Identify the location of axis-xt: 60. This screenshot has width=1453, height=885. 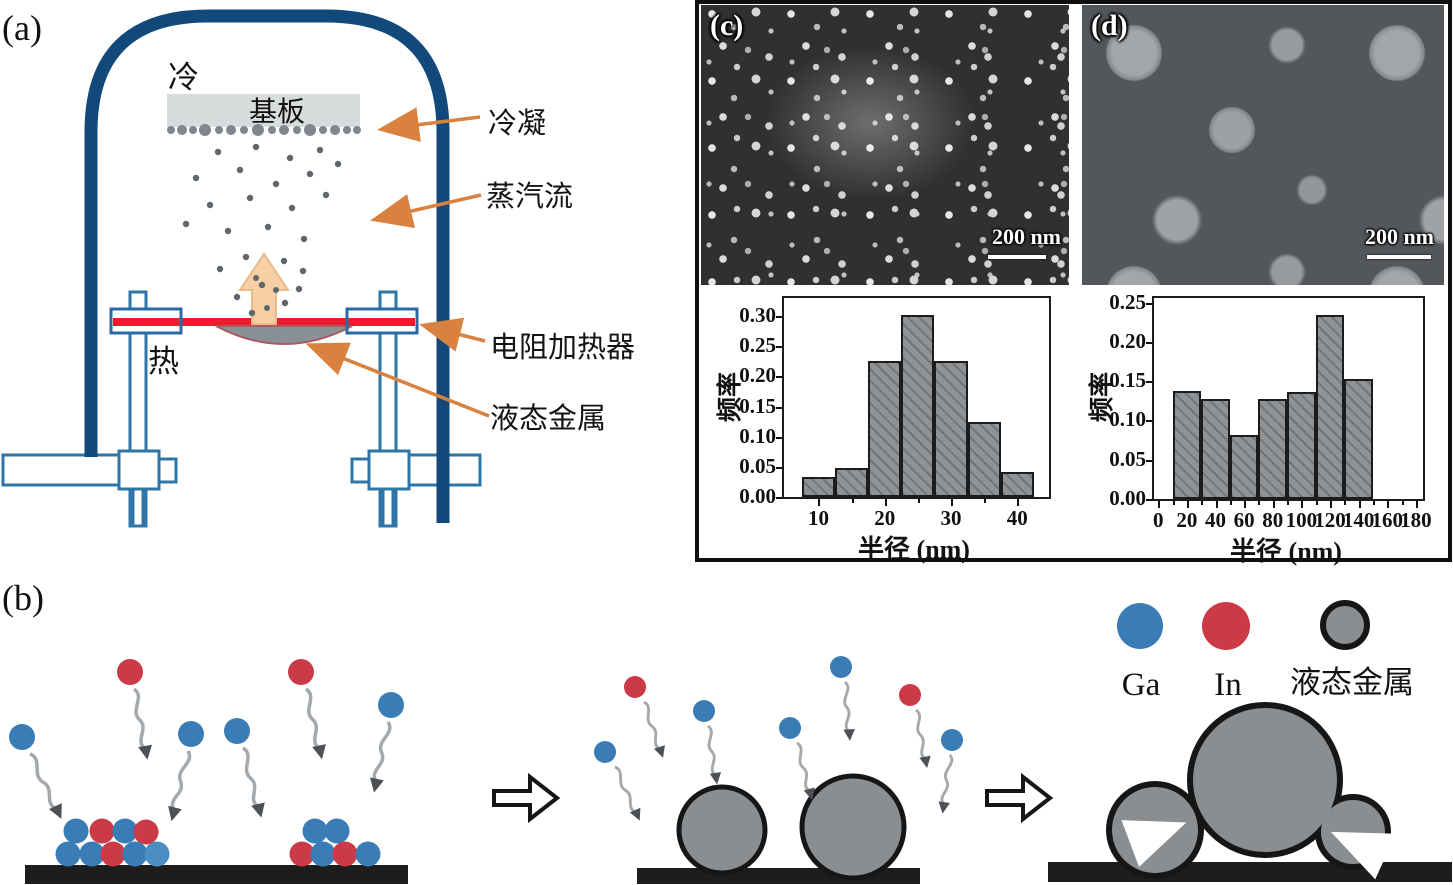
(1244, 520).